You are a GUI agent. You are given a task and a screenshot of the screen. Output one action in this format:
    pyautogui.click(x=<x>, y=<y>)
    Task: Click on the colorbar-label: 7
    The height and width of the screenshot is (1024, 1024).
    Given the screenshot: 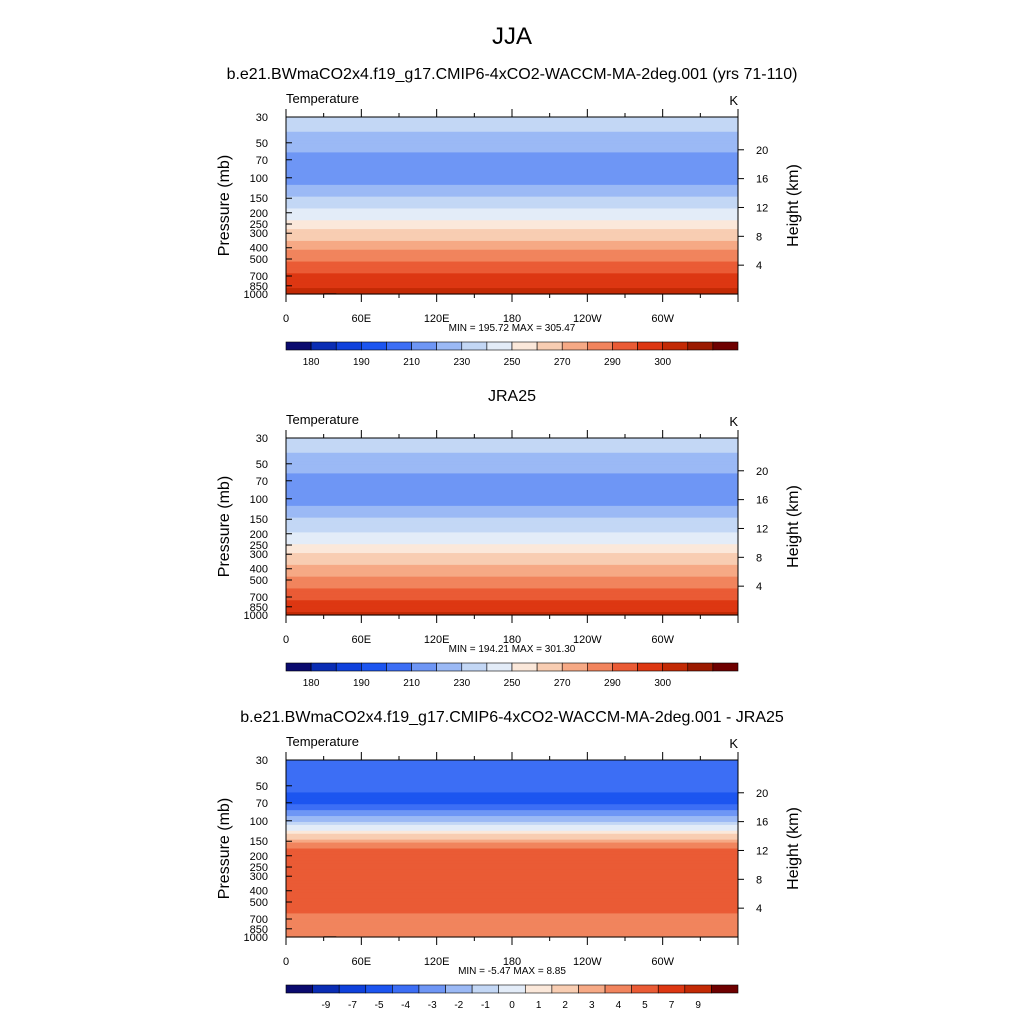 What is the action you would take?
    pyautogui.click(x=672, y=1005)
    